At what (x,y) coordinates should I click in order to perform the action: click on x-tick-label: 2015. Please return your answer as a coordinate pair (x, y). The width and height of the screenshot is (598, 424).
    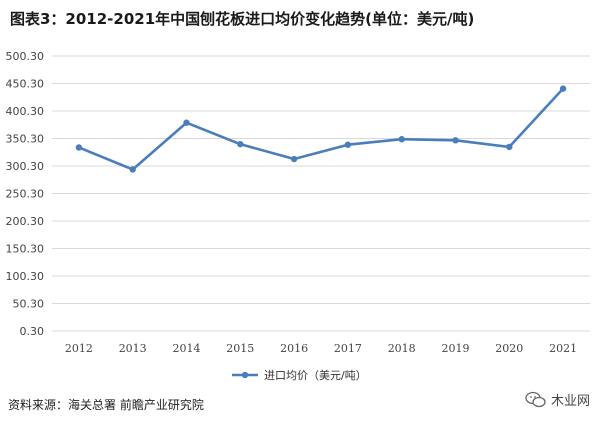
    Looking at the image, I should click on (240, 348).